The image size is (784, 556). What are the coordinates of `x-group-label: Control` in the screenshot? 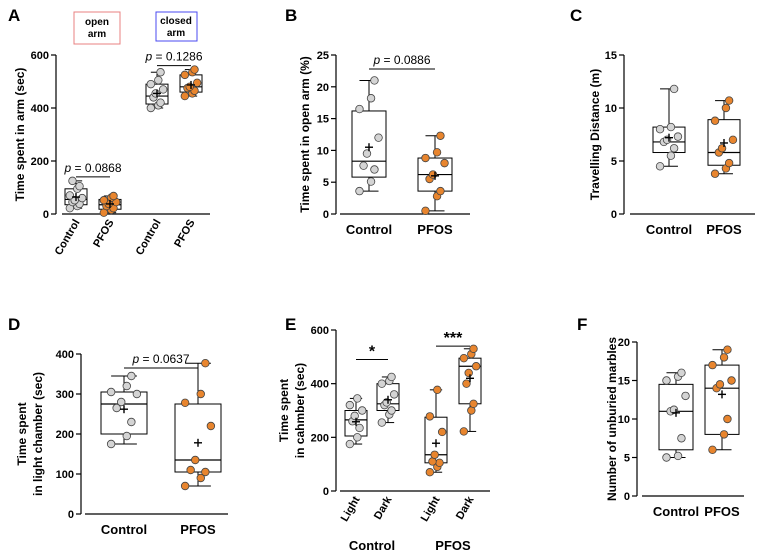 It's located at (372, 545).